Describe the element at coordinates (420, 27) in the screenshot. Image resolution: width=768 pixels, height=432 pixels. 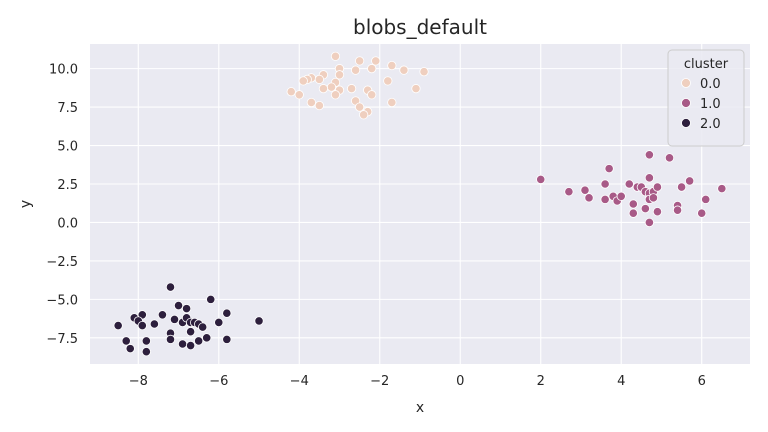
I see `chart-title: blobs_default` at that location.